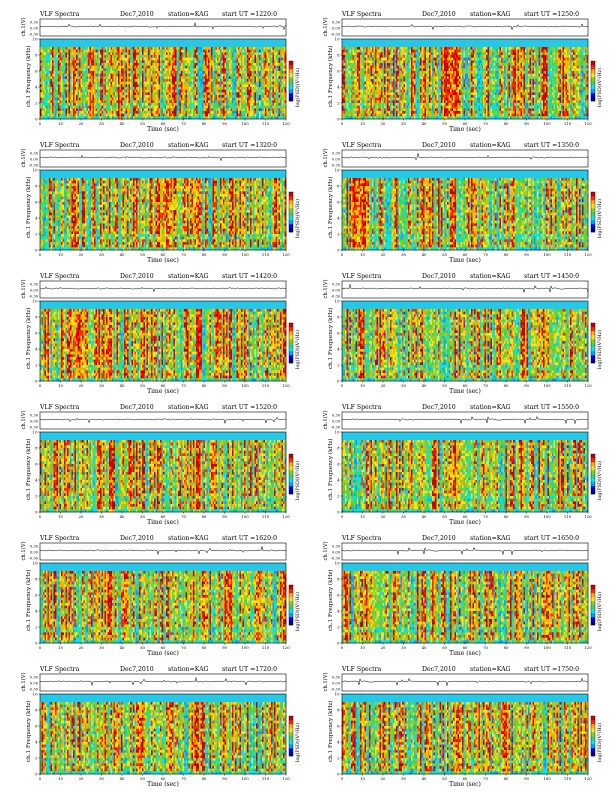  What do you see at coordinates (188, 276) in the screenshot?
I see `panel-station: station=KAG` at bounding box center [188, 276].